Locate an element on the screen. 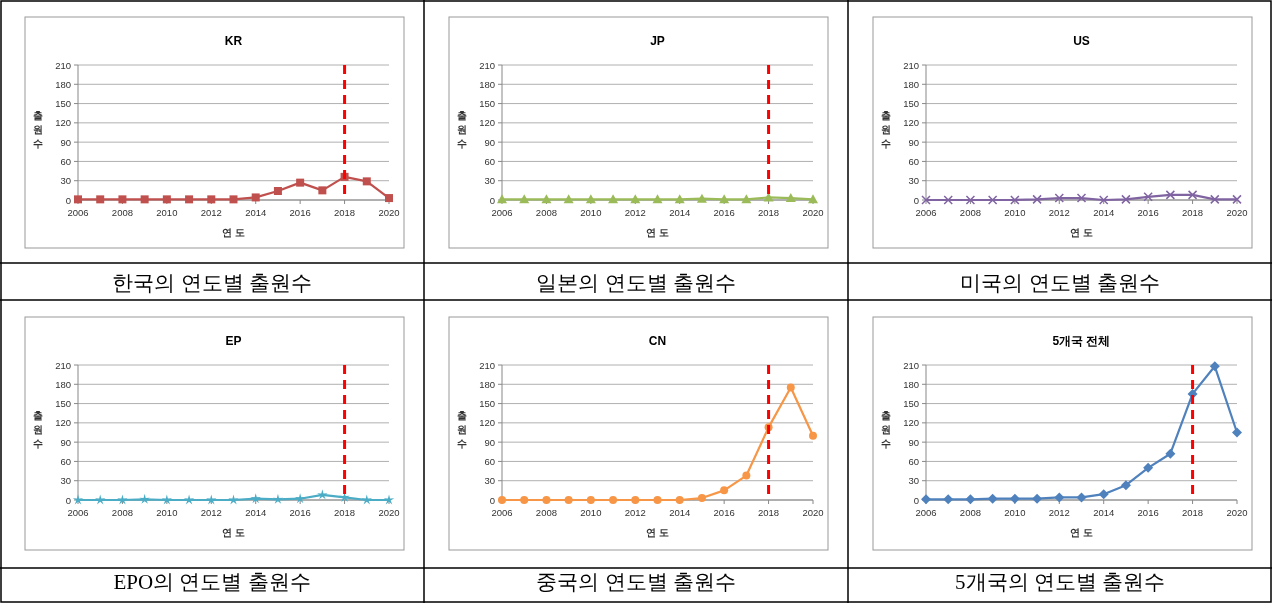  text: 중국의 연도별 출원수 is located at coordinates (636, 581).